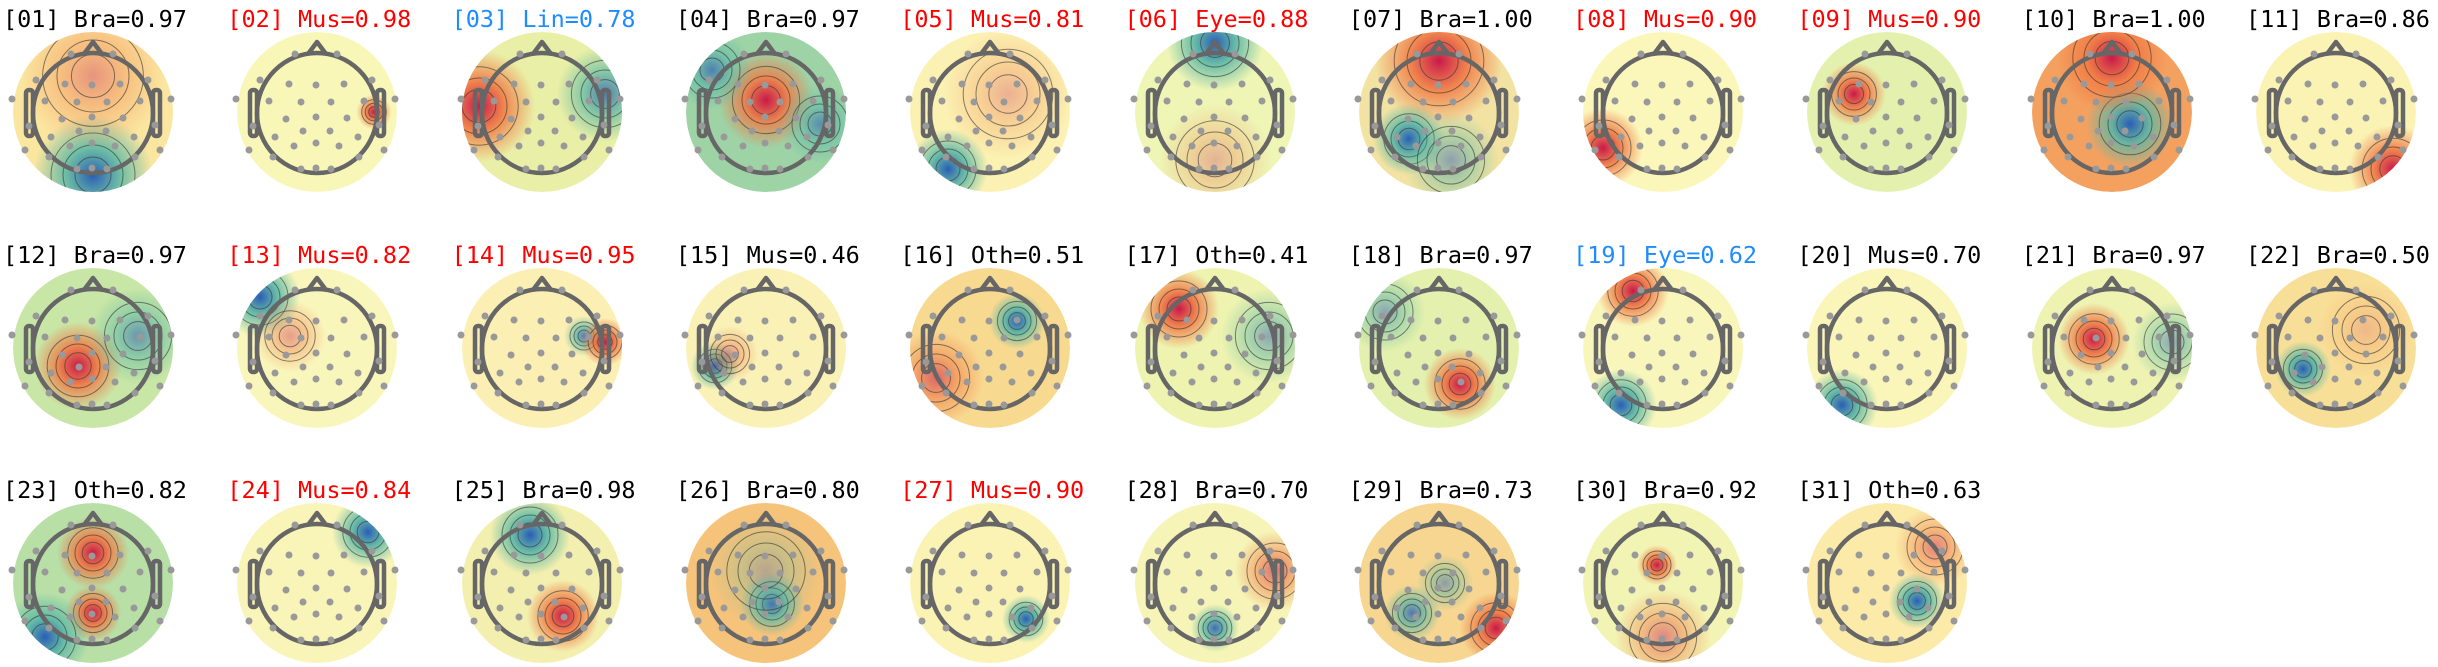 This screenshot has width=2438, height=667. I want to click on component-panel-31: [31] Oth=0.63, so click(1897, 571).